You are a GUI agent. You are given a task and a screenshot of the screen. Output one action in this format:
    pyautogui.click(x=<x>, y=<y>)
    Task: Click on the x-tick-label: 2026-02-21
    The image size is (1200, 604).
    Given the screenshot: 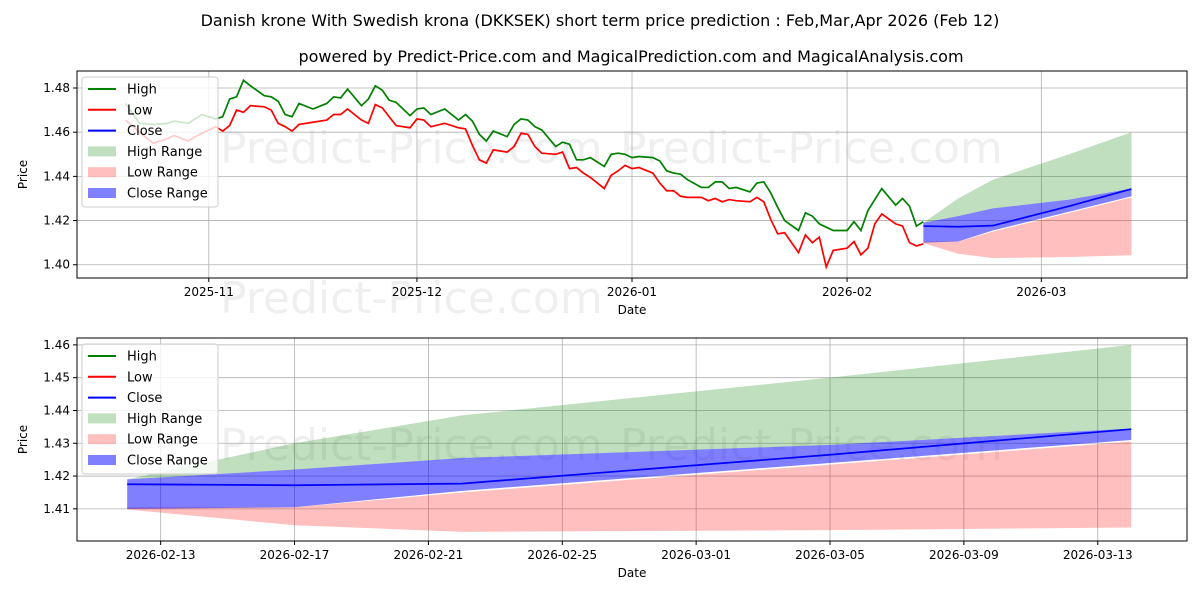 What is the action you would take?
    pyautogui.click(x=429, y=555)
    